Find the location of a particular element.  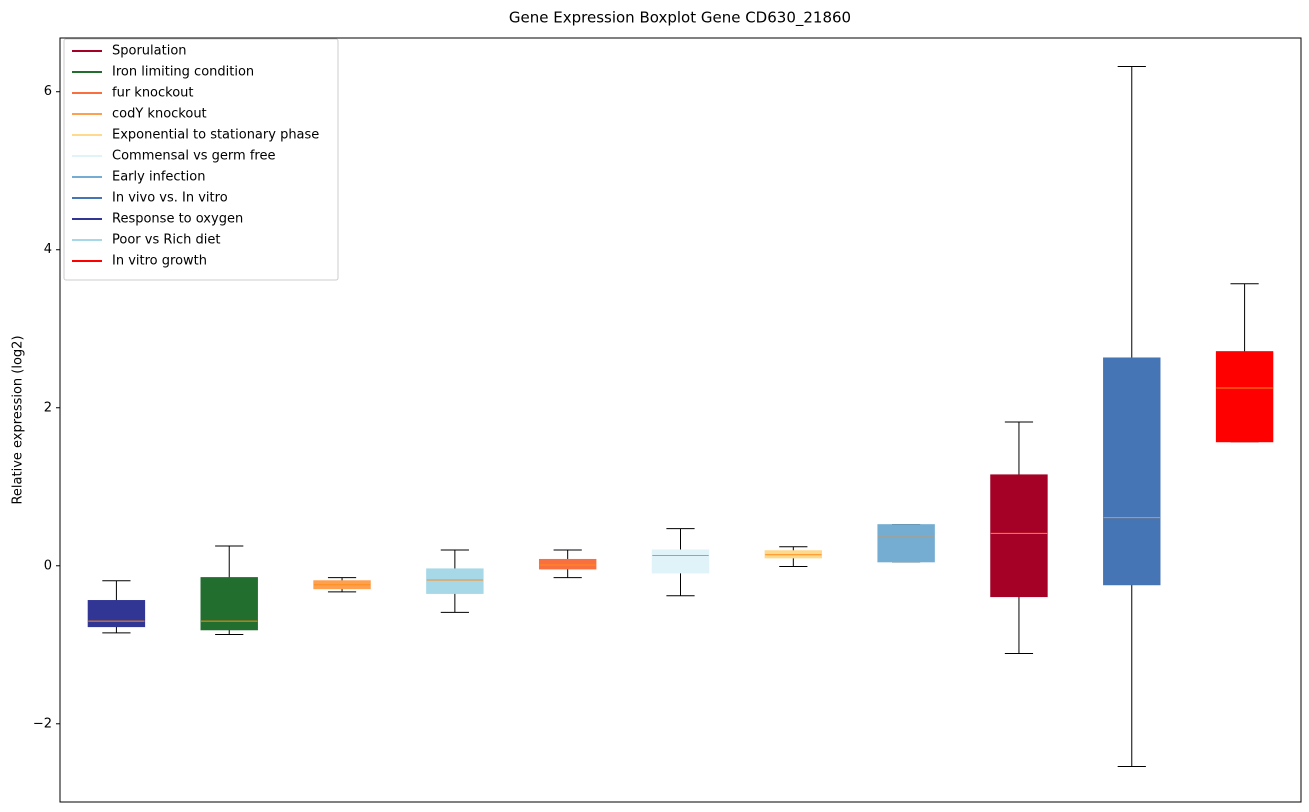

y-tick-label: 4 is located at coordinates (48, 249).